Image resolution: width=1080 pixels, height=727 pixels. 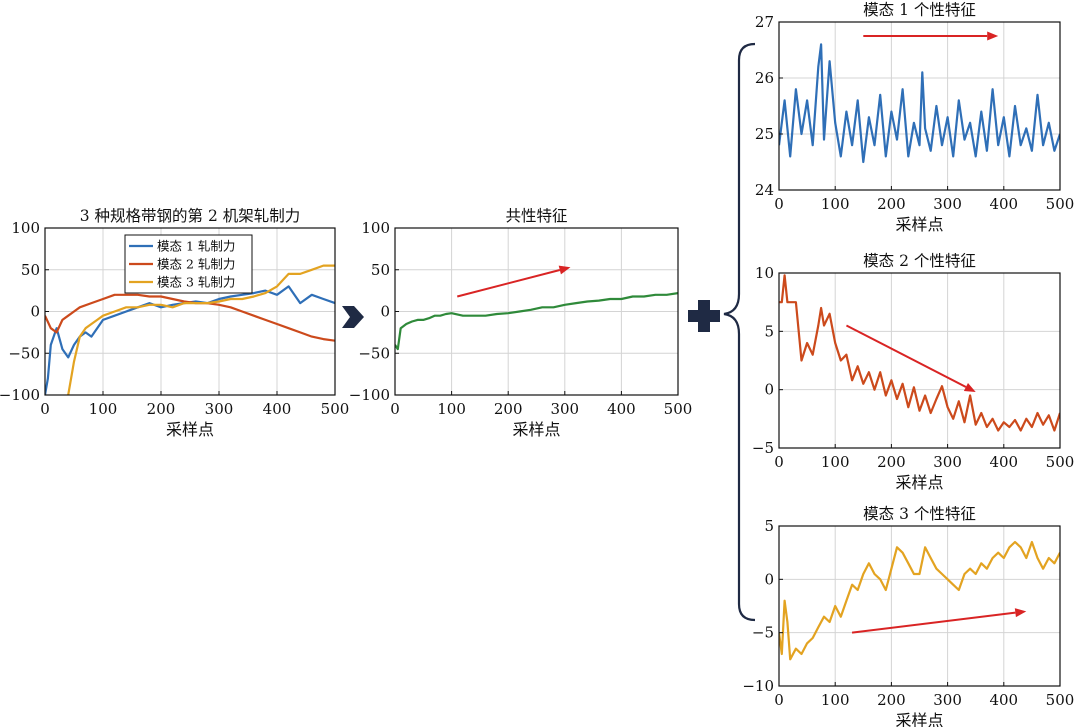 What do you see at coordinates (536, 321) in the screenshot?
I see `series-line-common` at bounding box center [536, 321].